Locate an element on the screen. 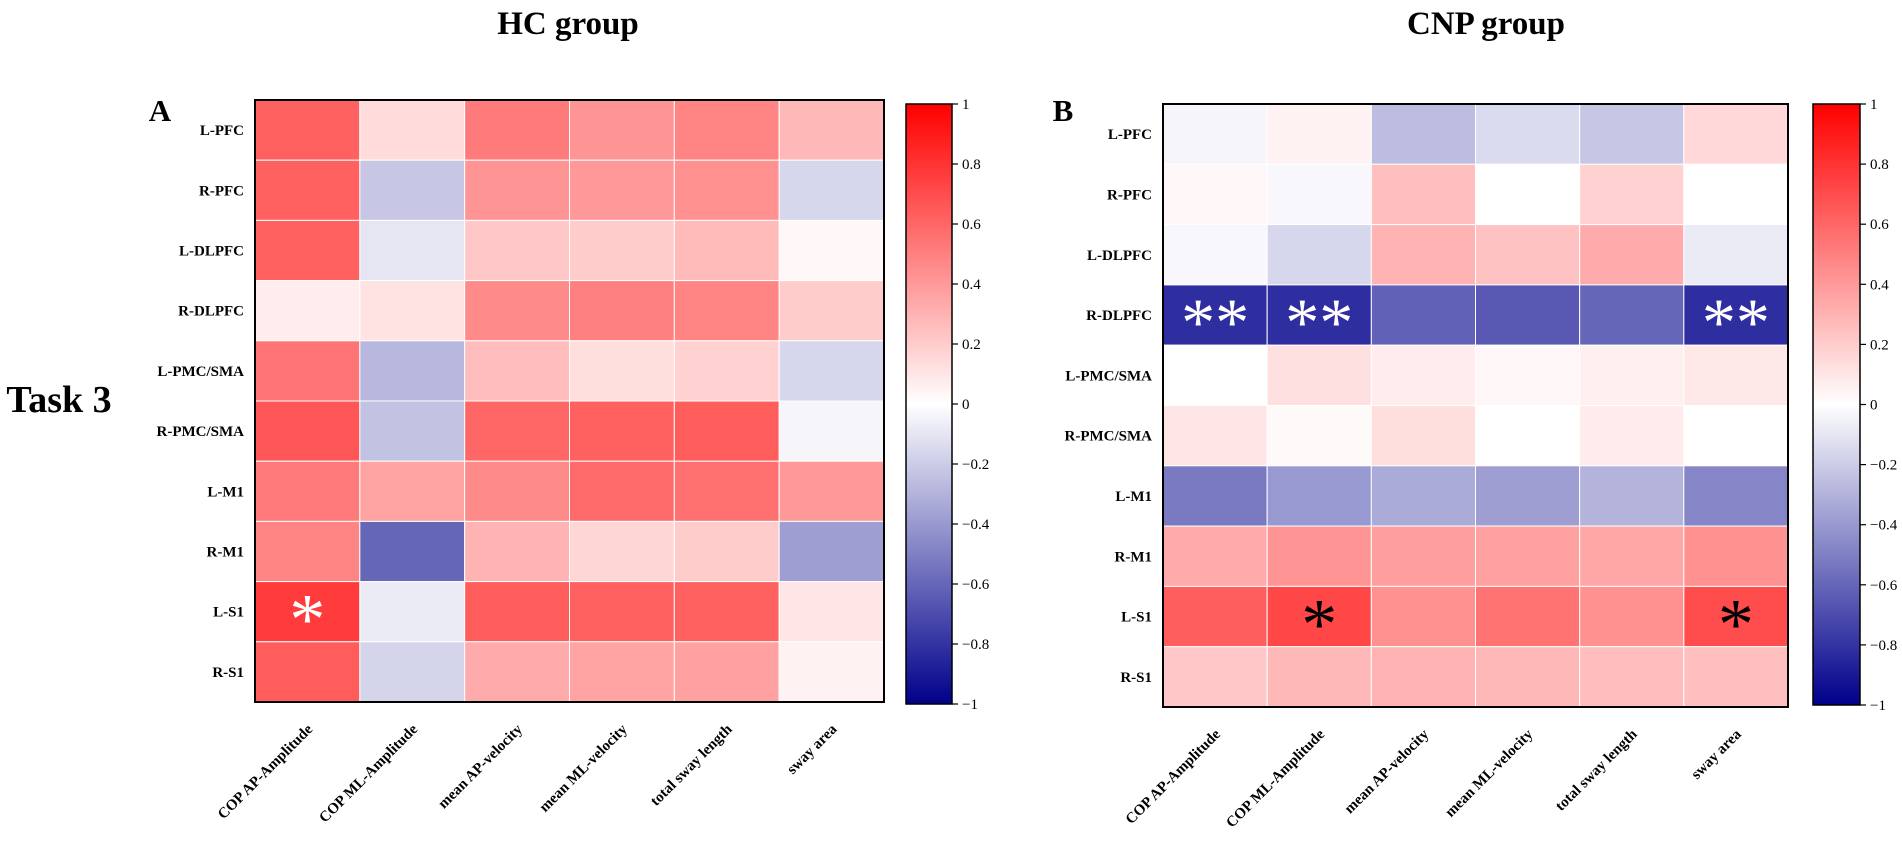 Image resolution: width=1902 pixels, height=845 pixels. panel-a-letter: A is located at coordinates (160, 110).